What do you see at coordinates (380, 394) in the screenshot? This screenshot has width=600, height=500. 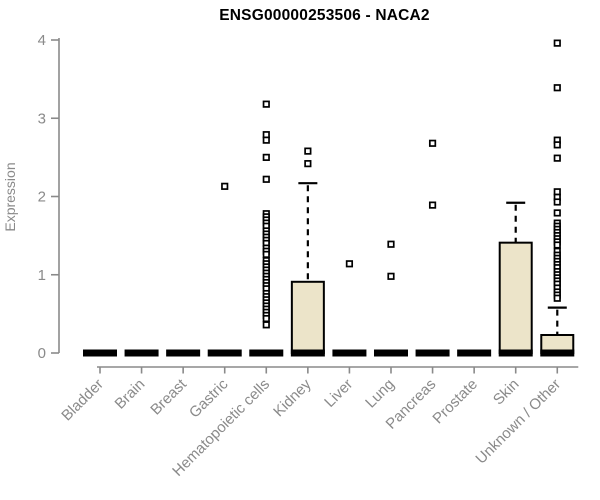 I see `x-tick-label: Lung` at bounding box center [380, 394].